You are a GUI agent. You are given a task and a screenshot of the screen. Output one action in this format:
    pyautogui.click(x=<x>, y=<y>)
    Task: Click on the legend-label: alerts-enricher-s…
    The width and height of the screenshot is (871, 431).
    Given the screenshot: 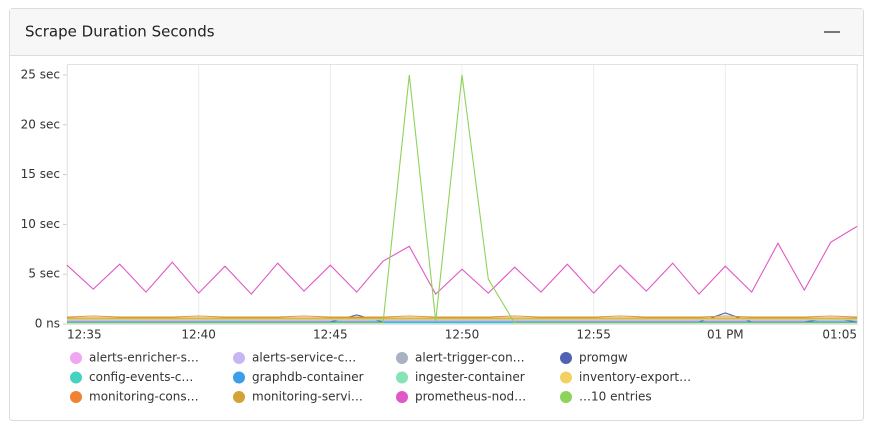 What is the action you would take?
    pyautogui.click(x=144, y=358)
    